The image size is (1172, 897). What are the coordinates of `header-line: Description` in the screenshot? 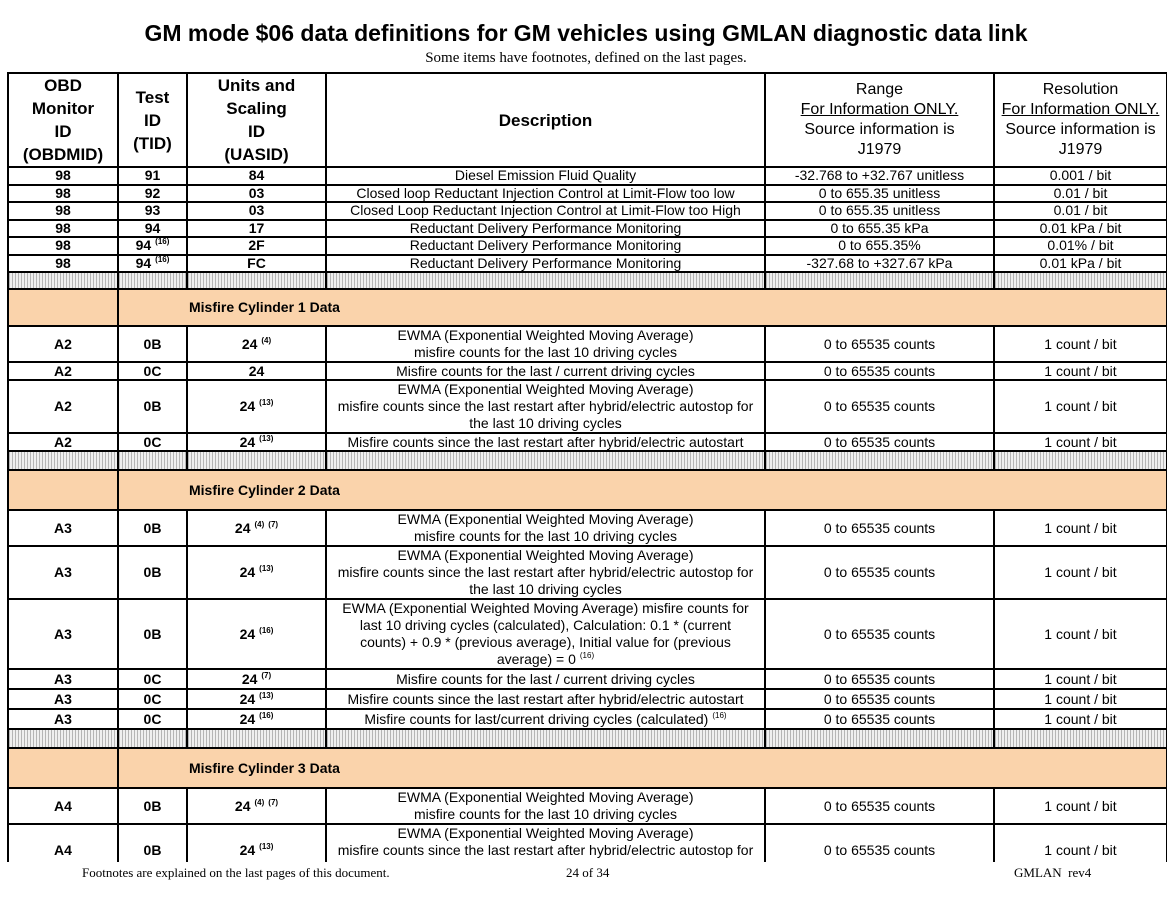 It's located at (545, 120).